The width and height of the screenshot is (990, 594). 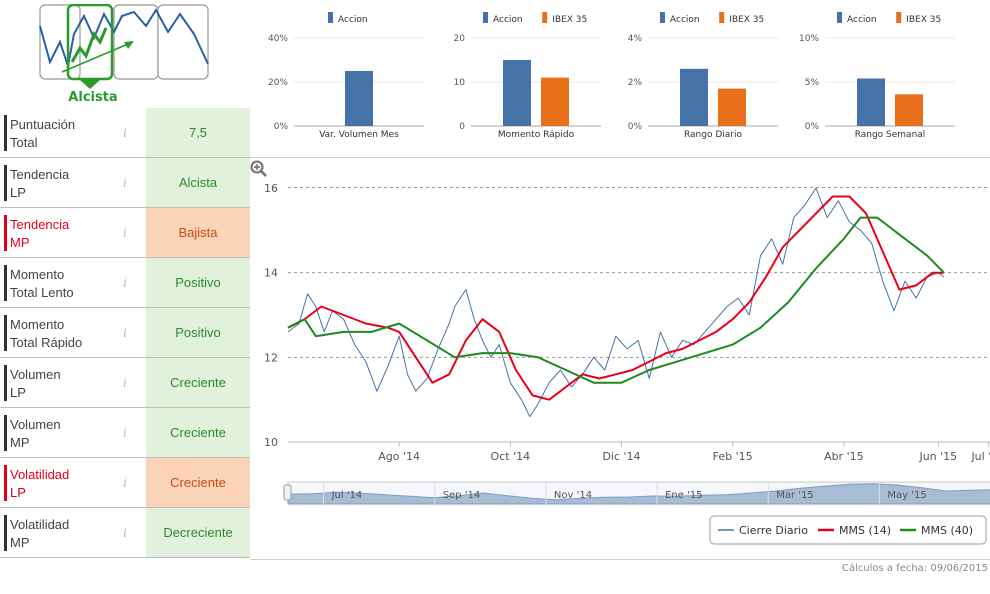 I want to click on navigator-handle-left, so click(x=287, y=492).